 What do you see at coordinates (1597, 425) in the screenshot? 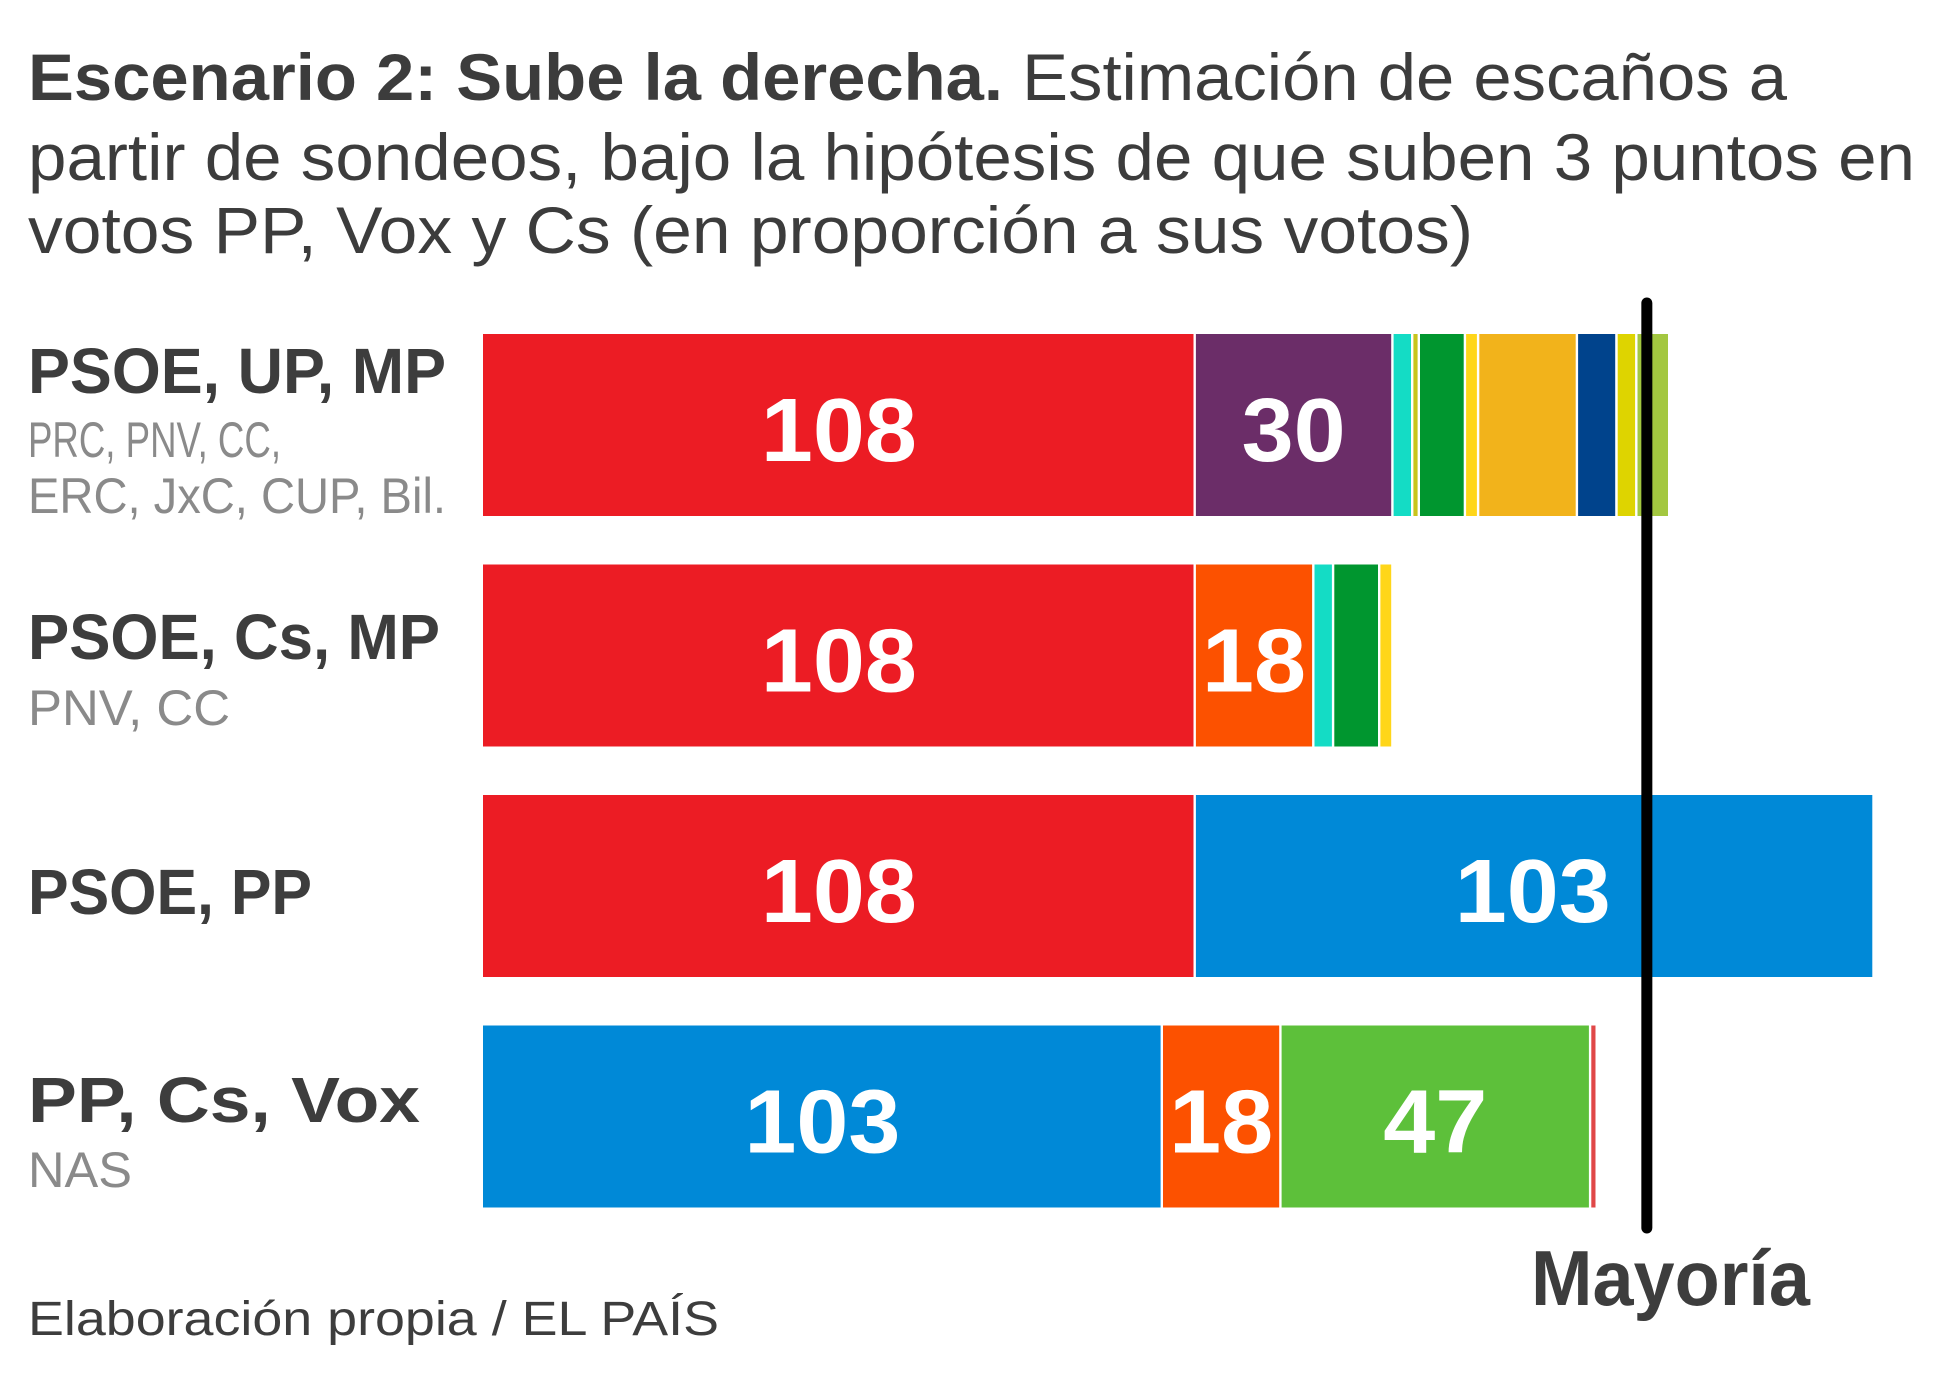
I see `bar-segment-jxc` at bounding box center [1597, 425].